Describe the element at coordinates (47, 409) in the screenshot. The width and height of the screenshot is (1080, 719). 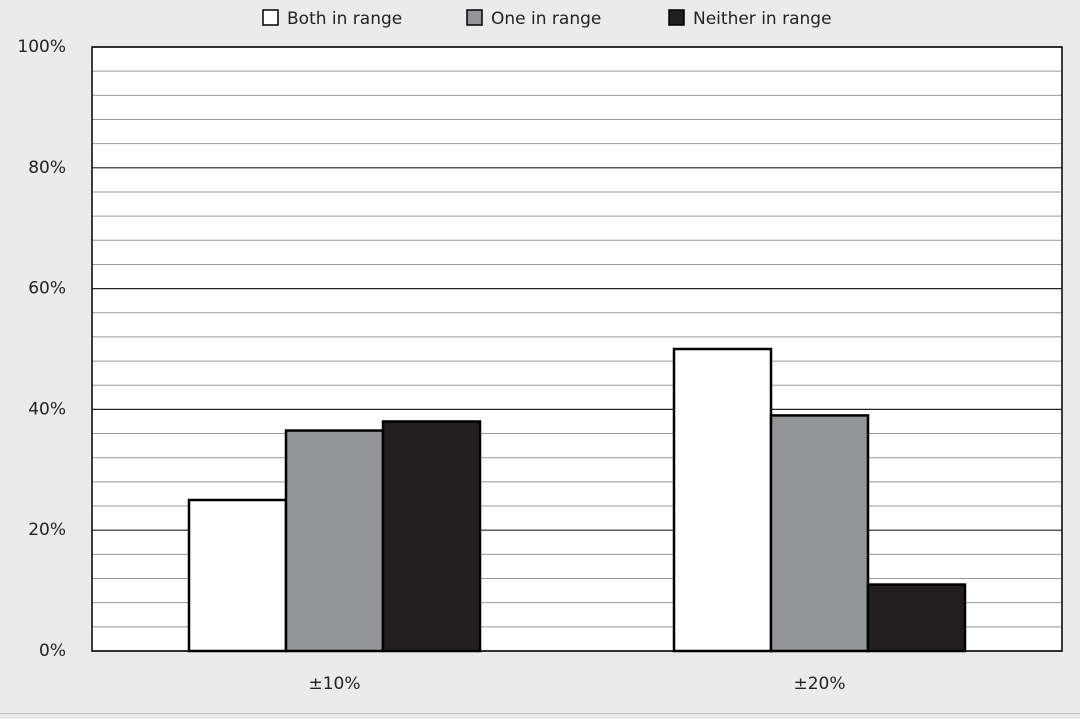
I see `y-tick-label: 40%` at that location.